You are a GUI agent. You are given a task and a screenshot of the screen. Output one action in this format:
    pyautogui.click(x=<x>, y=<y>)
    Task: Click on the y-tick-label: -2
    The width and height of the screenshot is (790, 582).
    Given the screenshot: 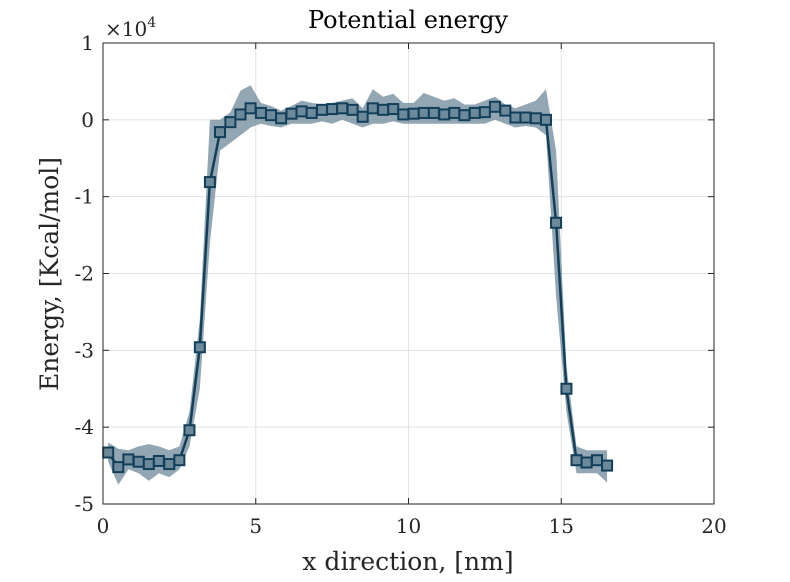 What is the action you would take?
    pyautogui.click(x=84, y=274)
    